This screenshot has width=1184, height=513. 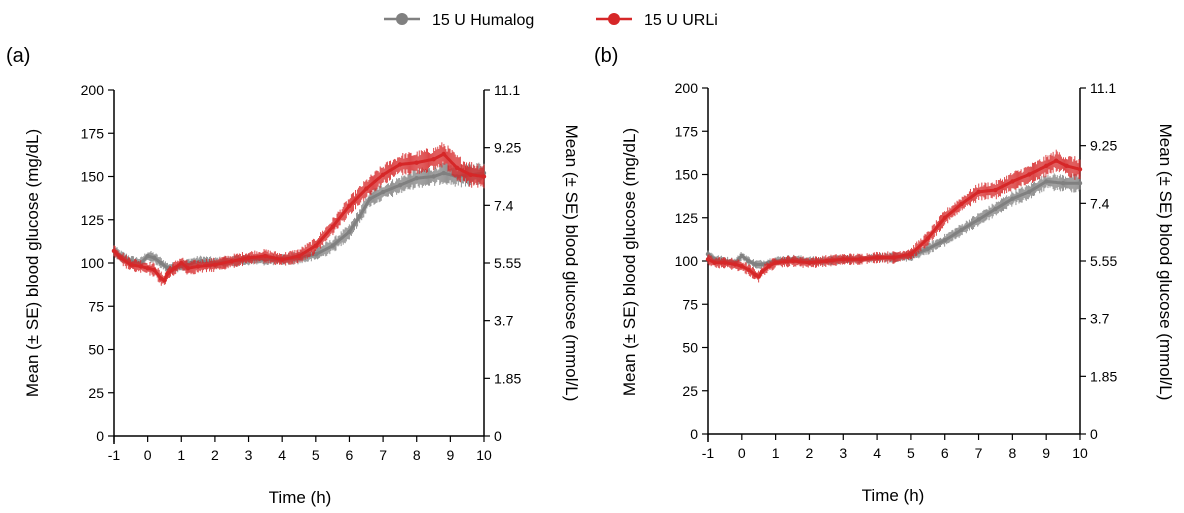 I want to click on y2-tick-label: 9.25, so click(x=1103, y=146).